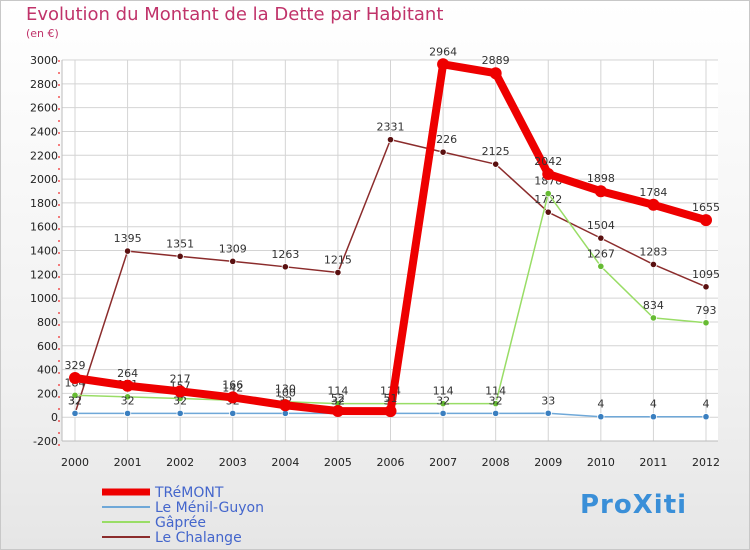  I want to click on data-label: 166, so click(232, 384).